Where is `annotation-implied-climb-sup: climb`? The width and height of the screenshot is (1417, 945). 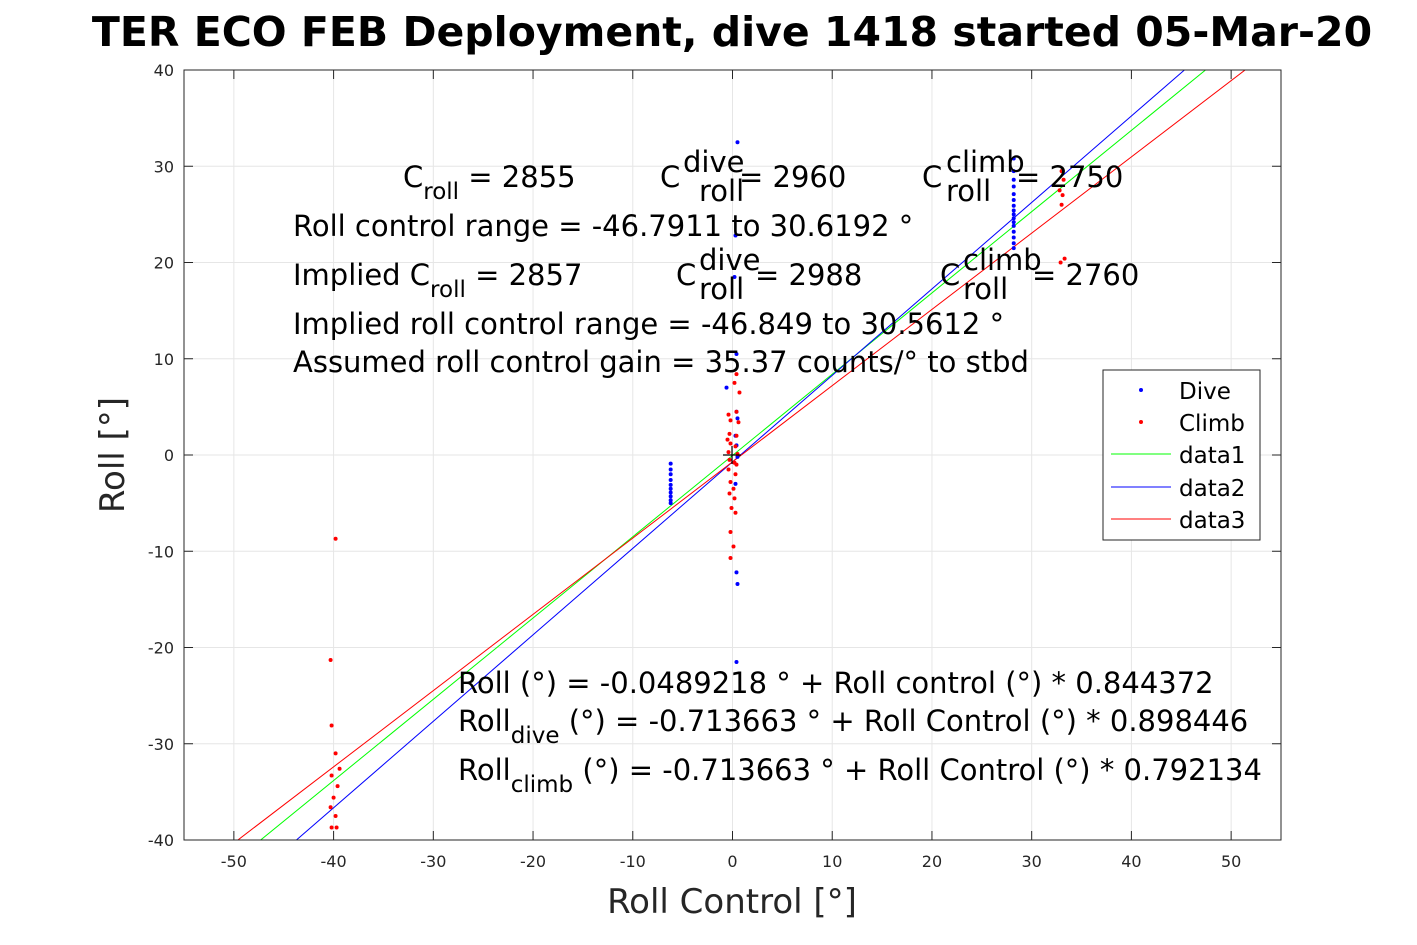 annotation-implied-climb-sup: climb is located at coordinates (1002, 260).